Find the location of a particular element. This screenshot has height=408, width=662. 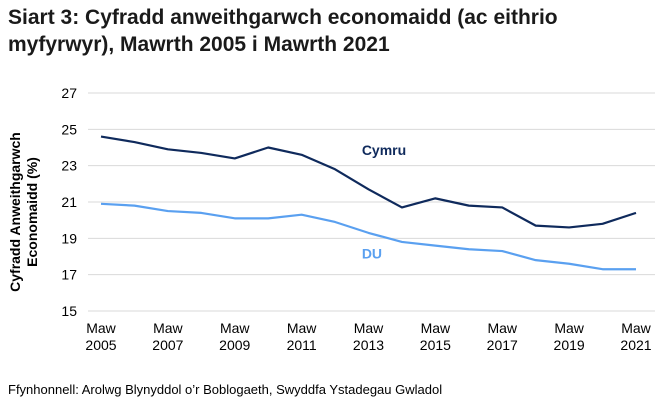

y-axis-label: Cyfradd Anweithgarwch Economaidd (%) is located at coordinates (23, 212).